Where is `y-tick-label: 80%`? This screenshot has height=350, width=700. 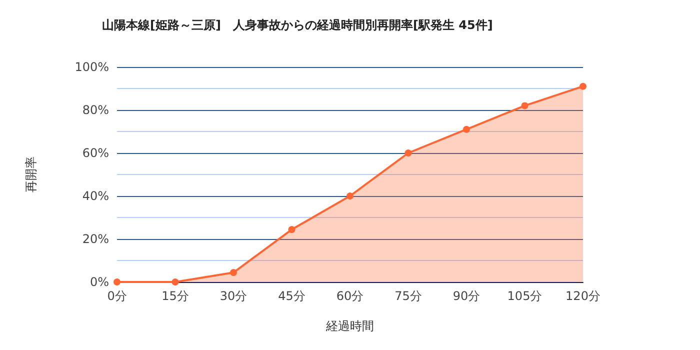
y-tick-label: 80% is located at coordinates (95, 110).